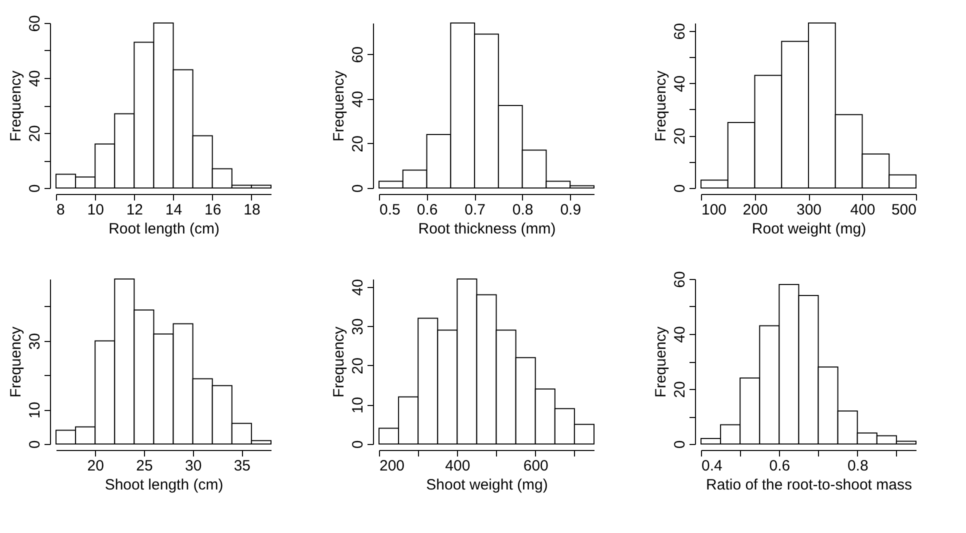 Image resolution: width=966 pixels, height=533 pixels. Describe the element at coordinates (809, 485) in the screenshot. I see `x-axis-title: Ratio of the root-to-shoot mass` at that location.